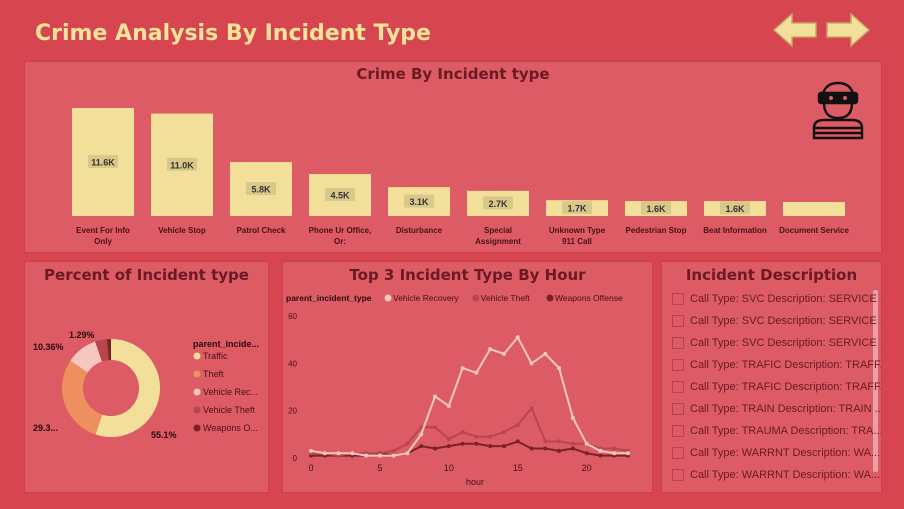  Describe the element at coordinates (735, 230) in the screenshot. I see `category-label: Beat Information` at that location.